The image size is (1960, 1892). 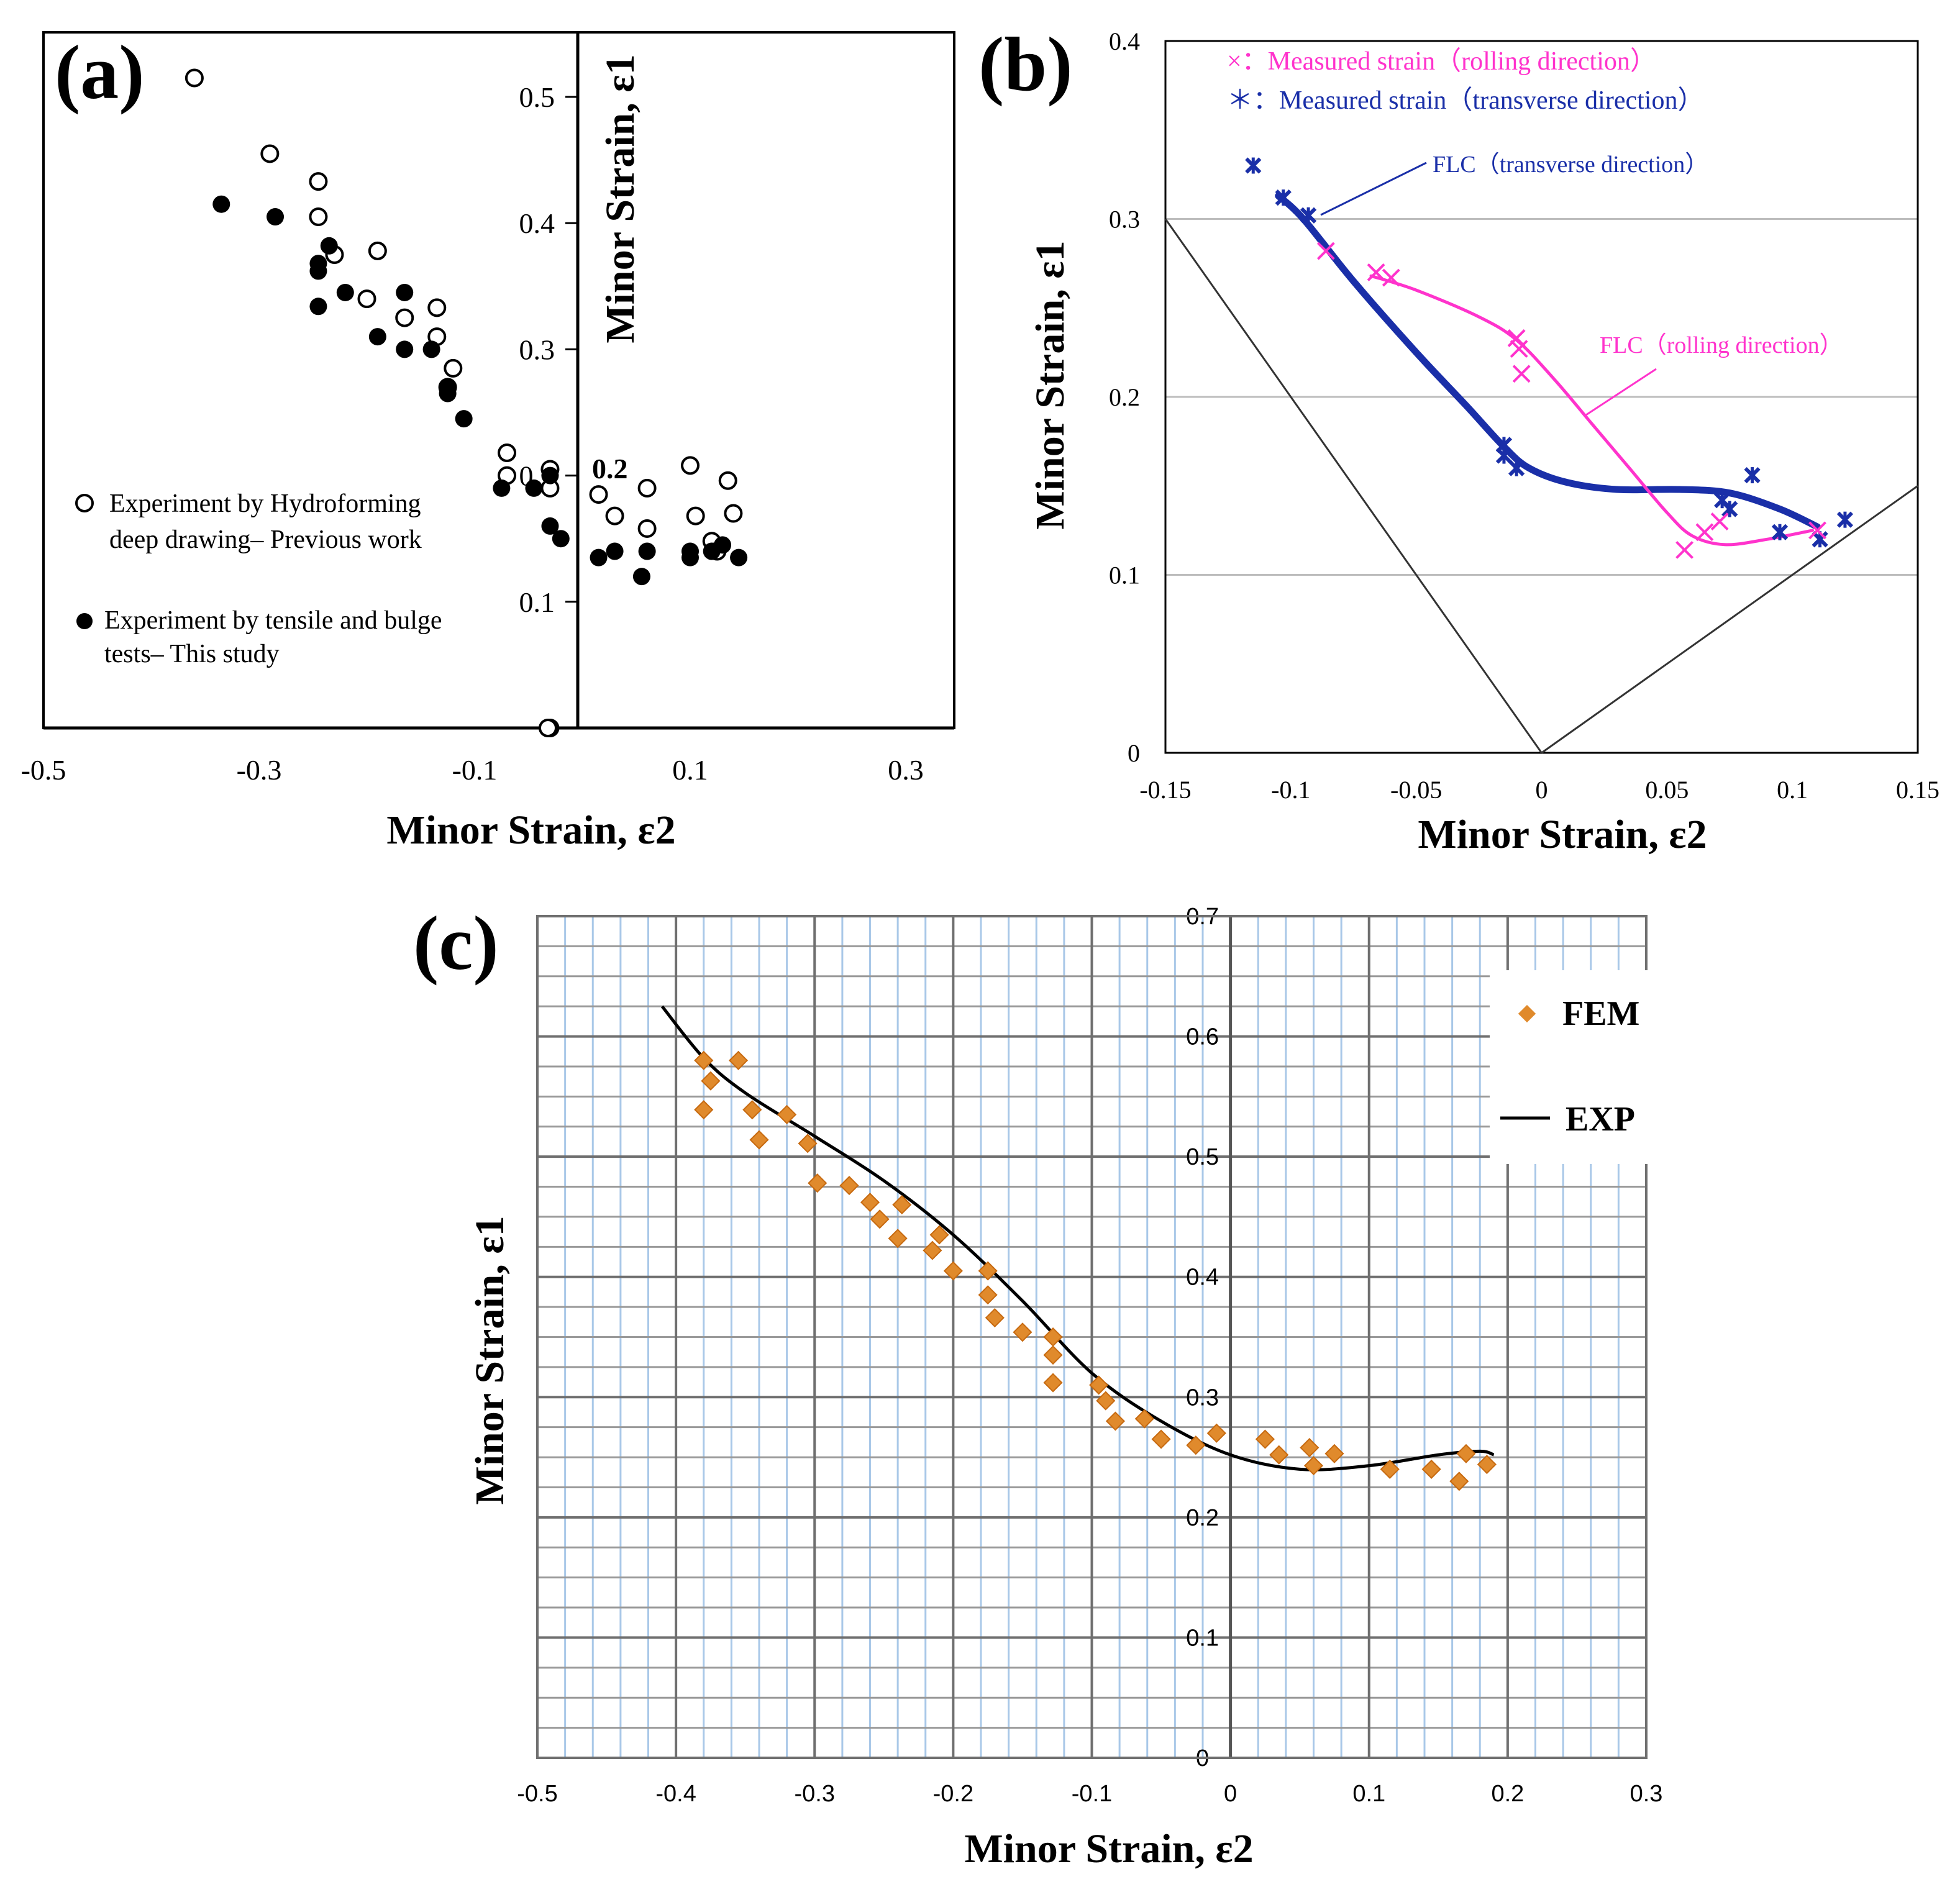 What do you see at coordinates (192, 654) in the screenshot?
I see `legend-a-item-2-line-2: tests– This study` at bounding box center [192, 654].